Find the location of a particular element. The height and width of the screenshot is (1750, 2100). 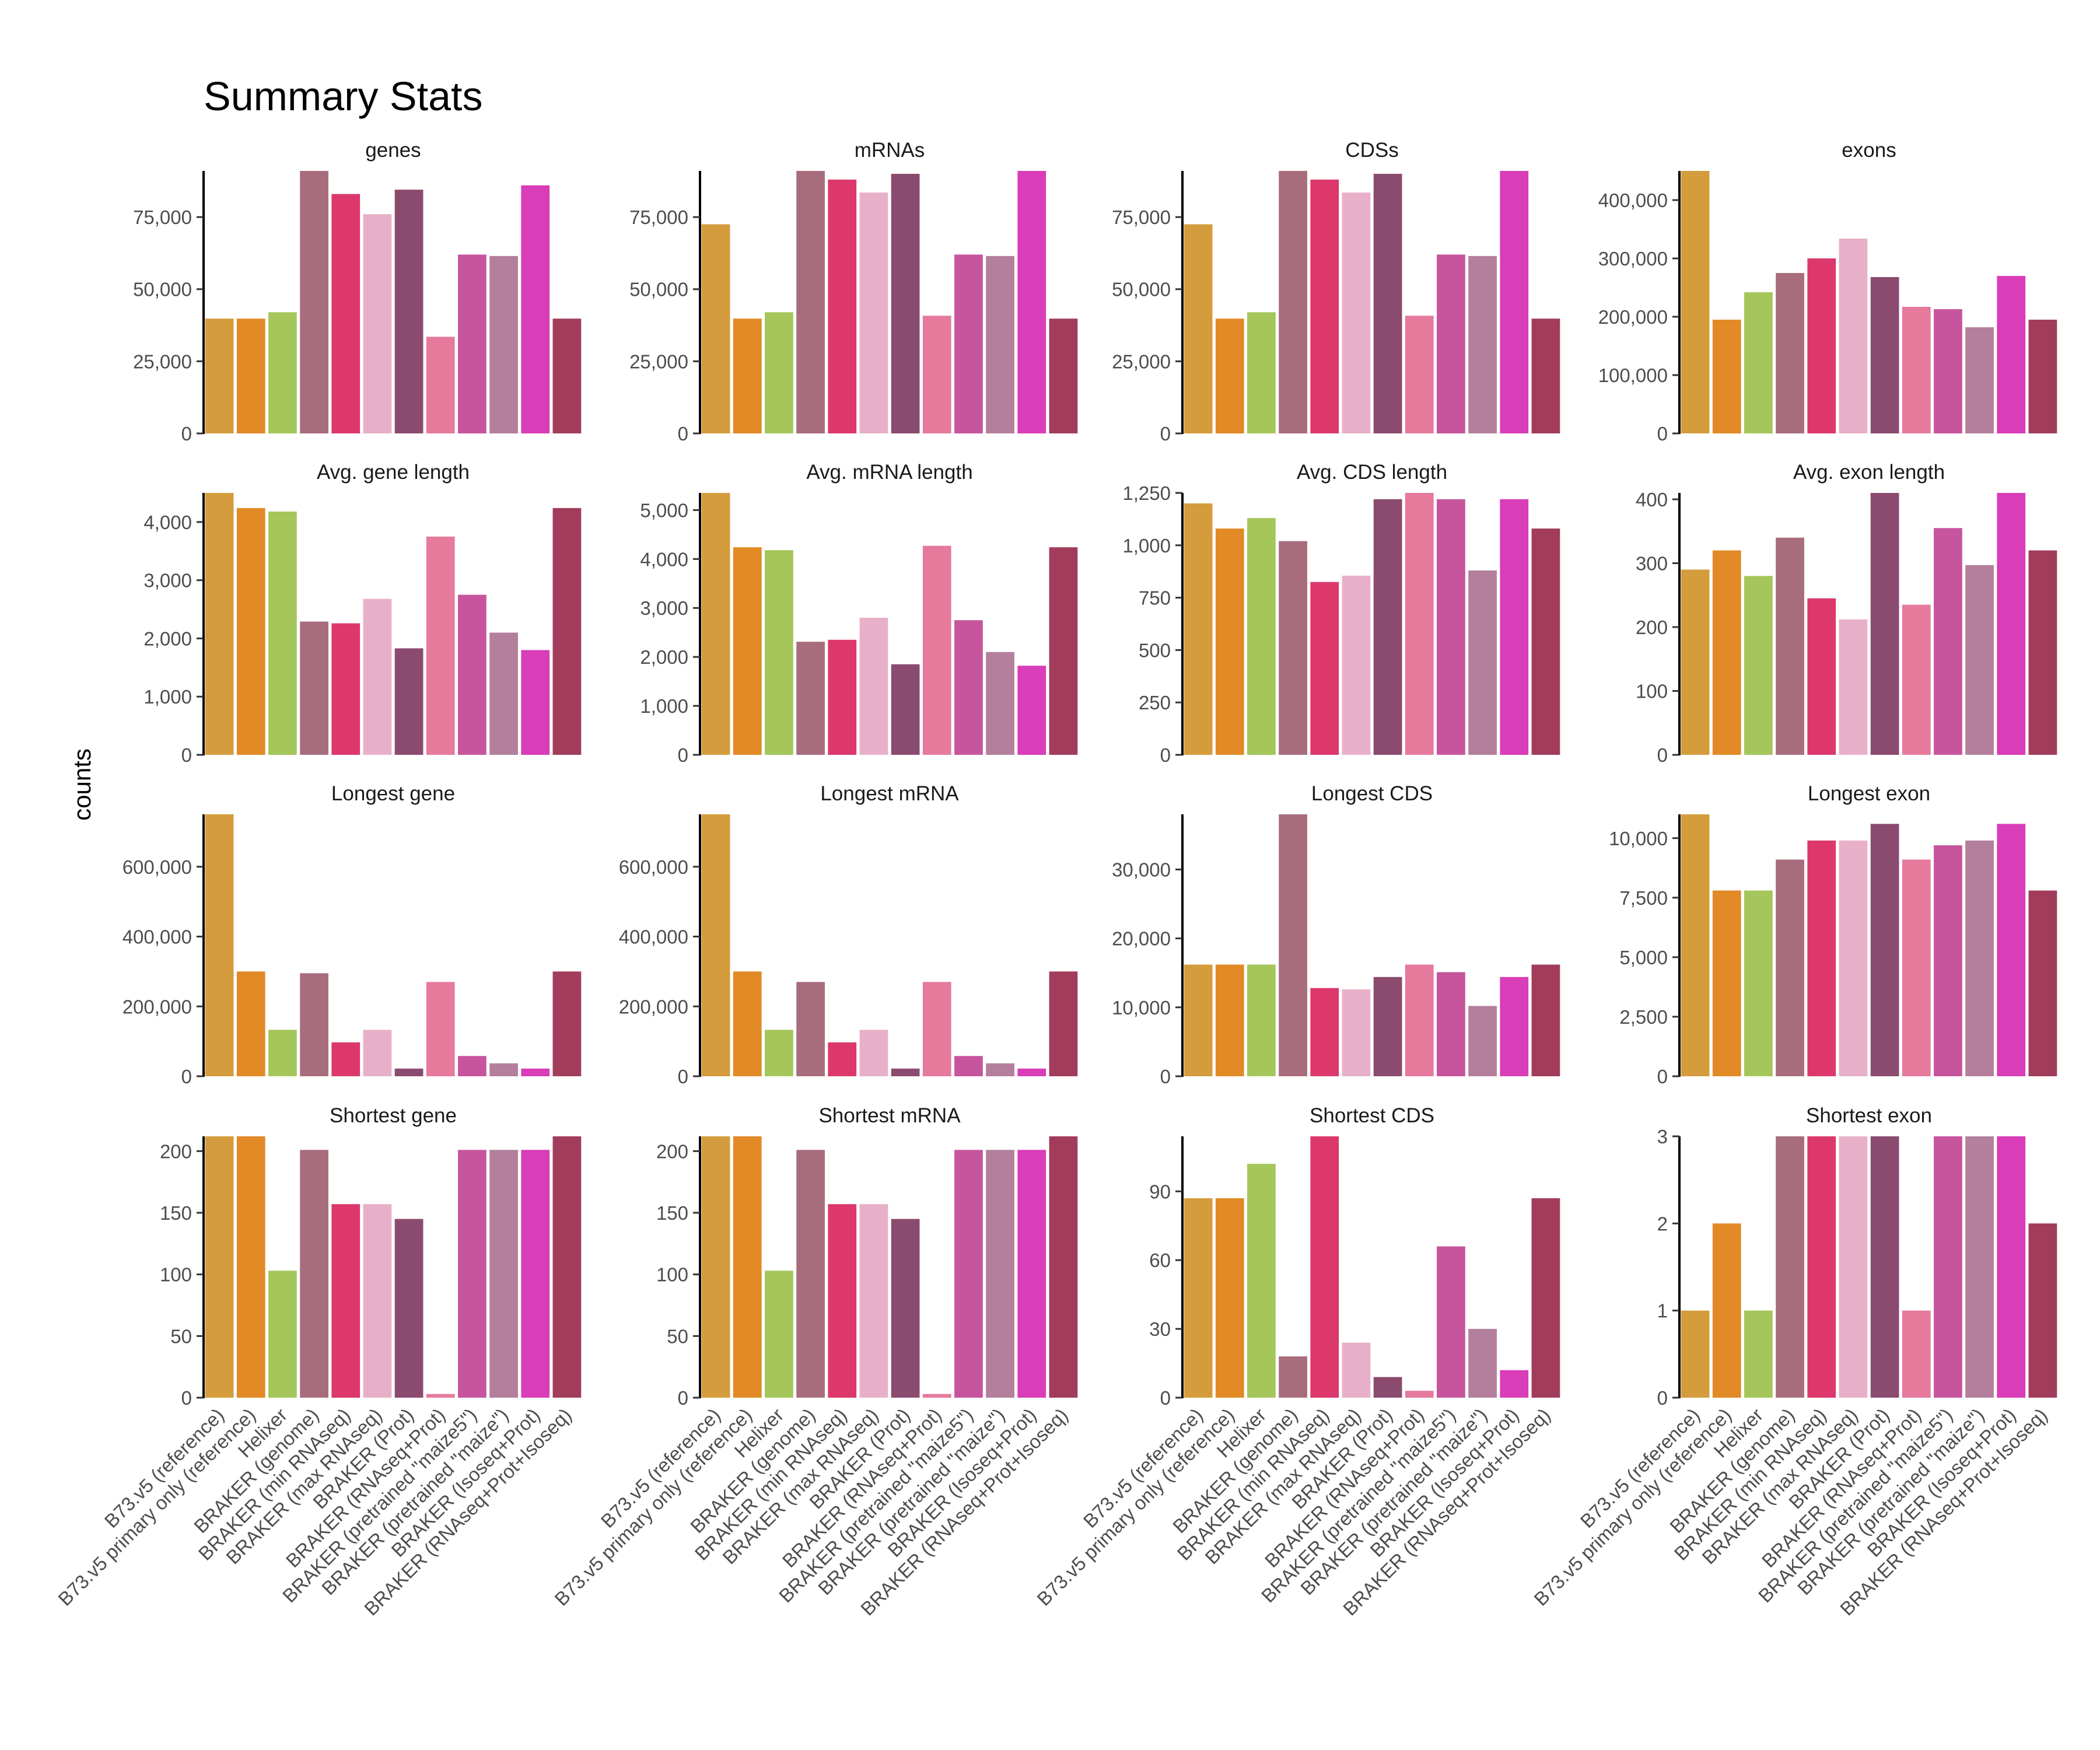

y-tick-label: 150 is located at coordinates (672, 1213).